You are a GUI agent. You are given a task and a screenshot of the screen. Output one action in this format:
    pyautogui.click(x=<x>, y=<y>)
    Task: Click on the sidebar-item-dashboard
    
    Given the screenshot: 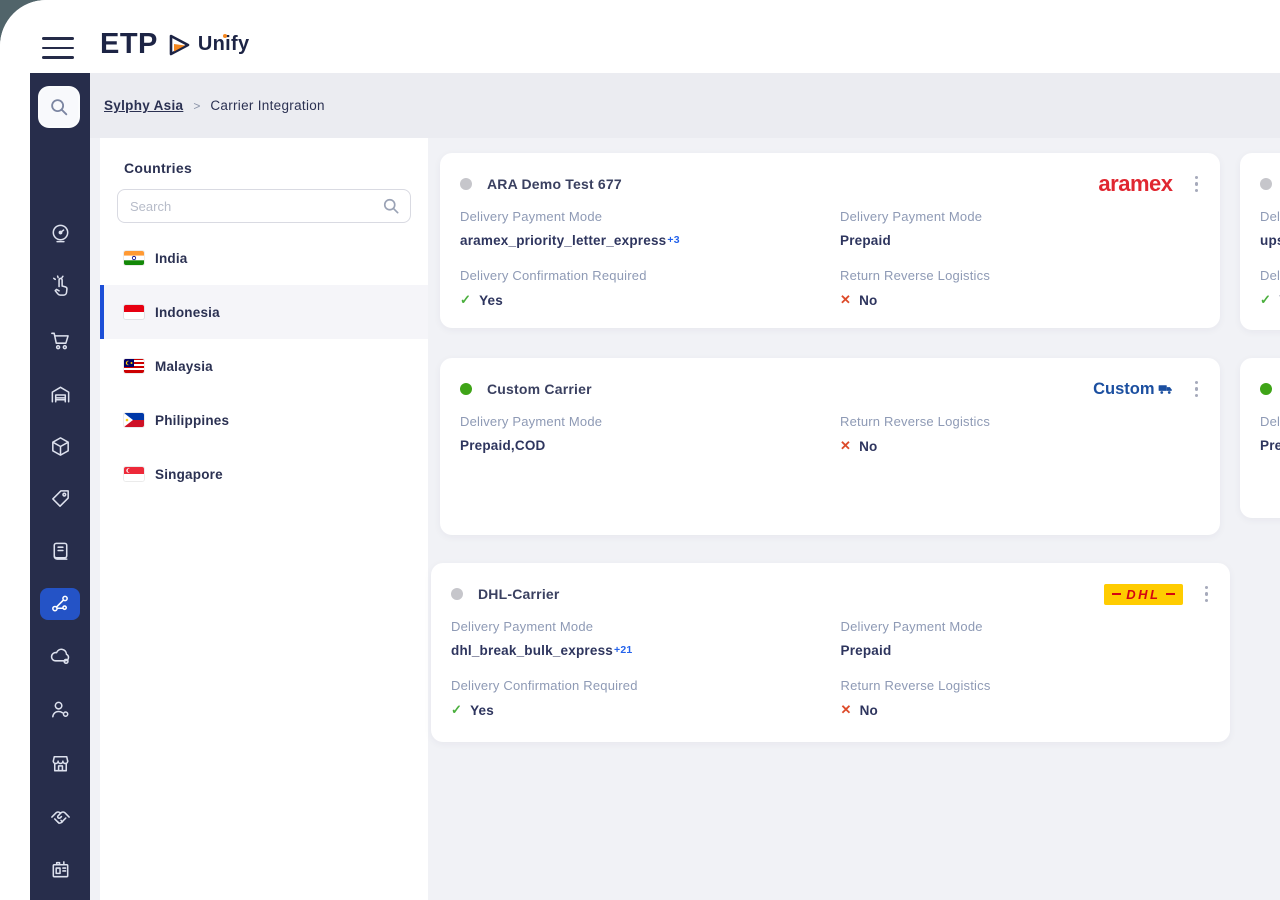 What is the action you would take?
    pyautogui.click(x=60, y=233)
    